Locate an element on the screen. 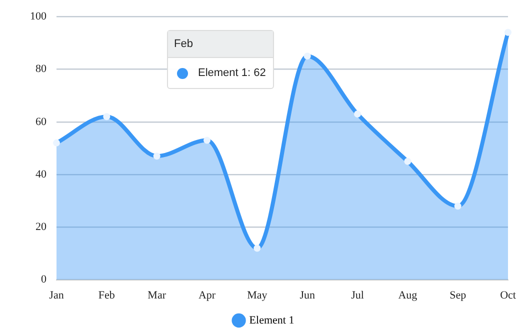 Image resolution: width=522 pixels, height=336 pixels. x-tick-label: Jul is located at coordinates (357, 295).